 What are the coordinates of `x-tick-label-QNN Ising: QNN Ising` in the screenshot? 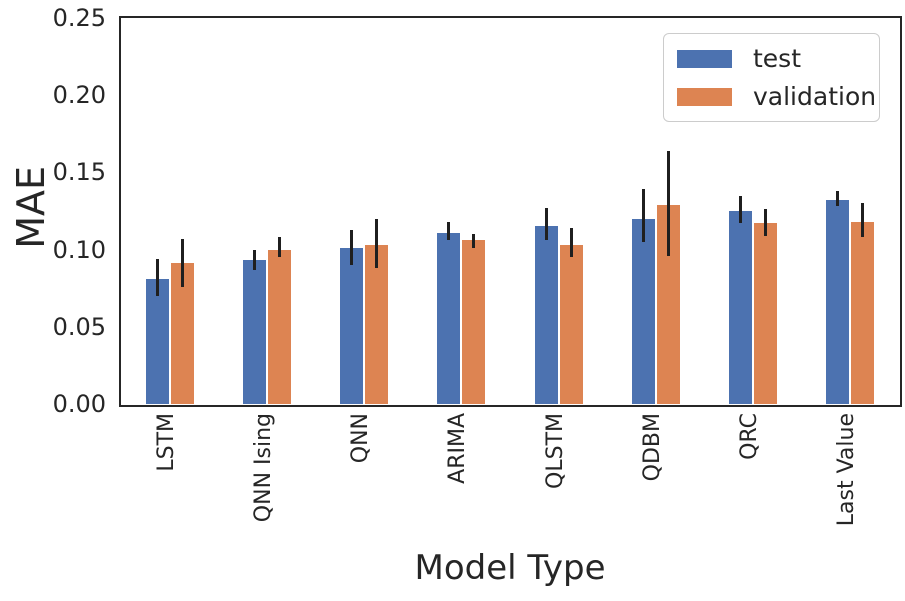 It's located at (263, 468).